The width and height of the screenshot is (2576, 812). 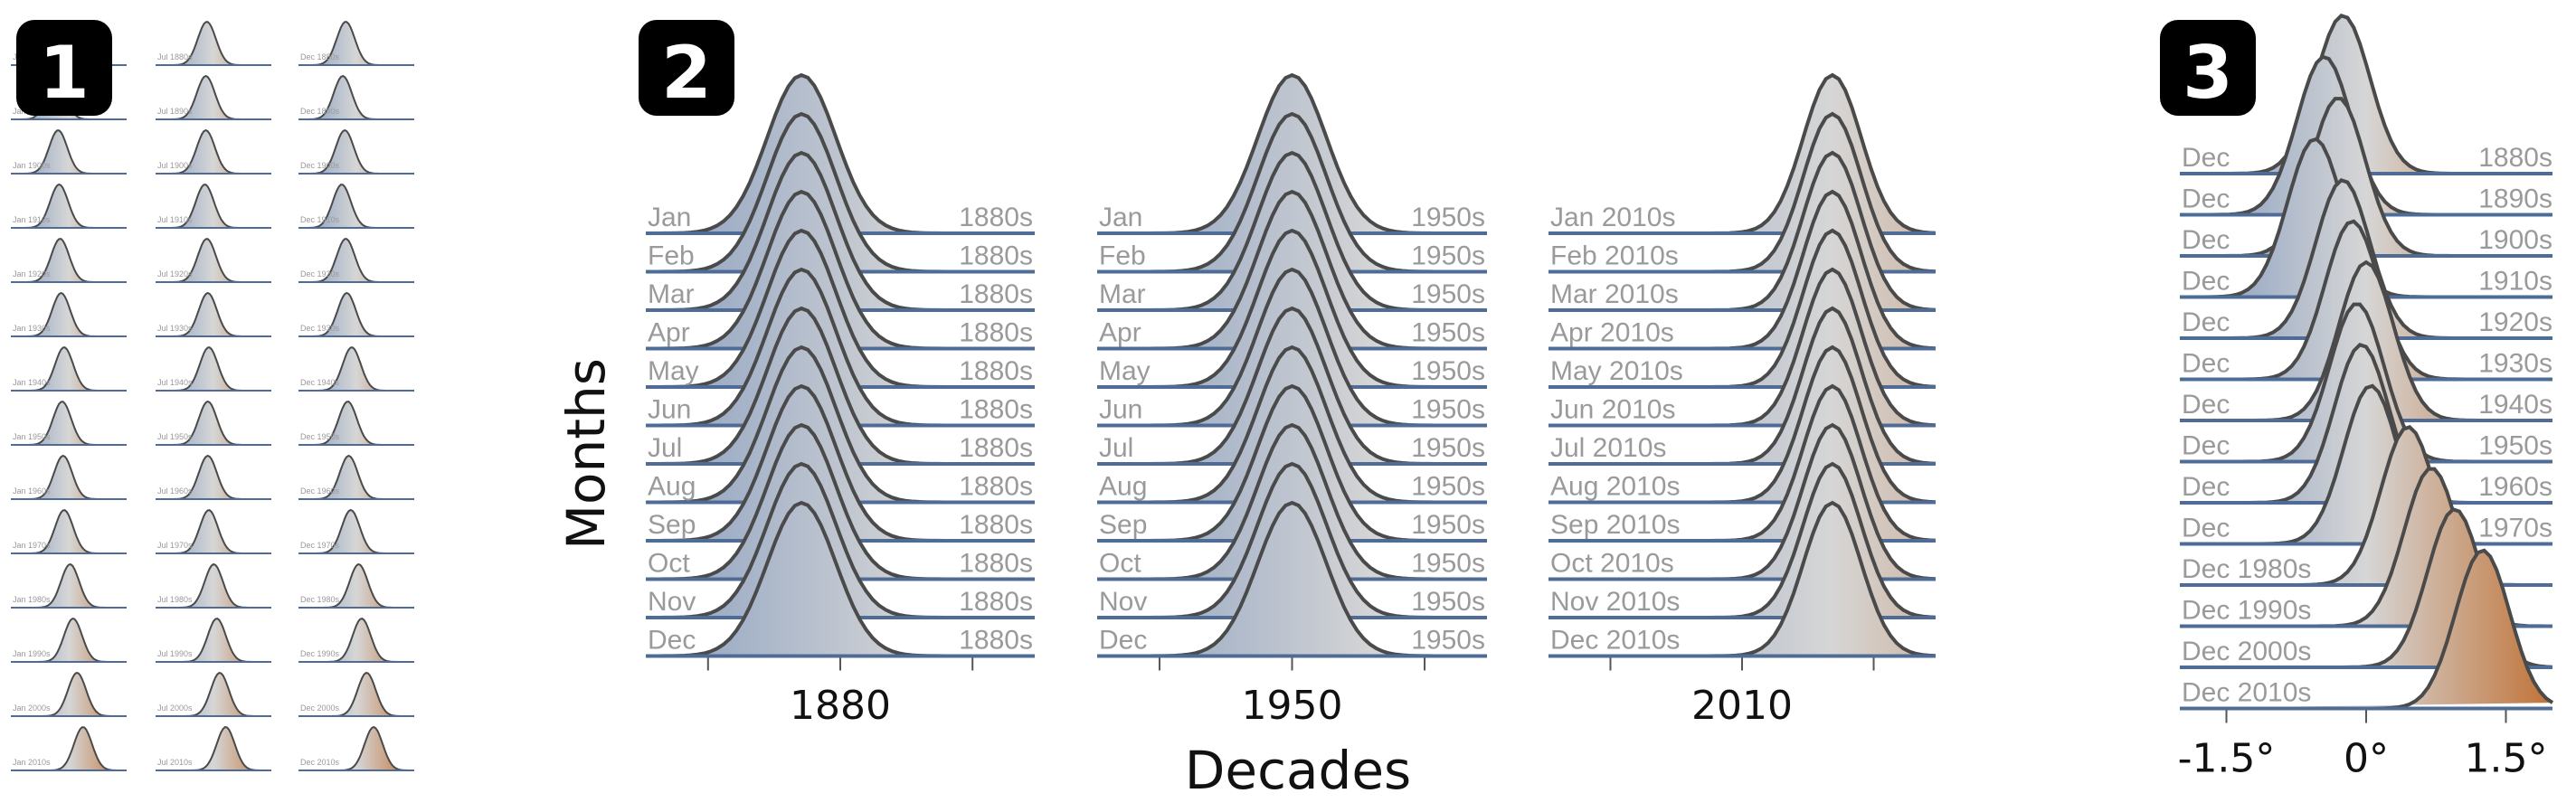 I want to click on mini-ridge-label: Dec 1920s, so click(x=320, y=274).